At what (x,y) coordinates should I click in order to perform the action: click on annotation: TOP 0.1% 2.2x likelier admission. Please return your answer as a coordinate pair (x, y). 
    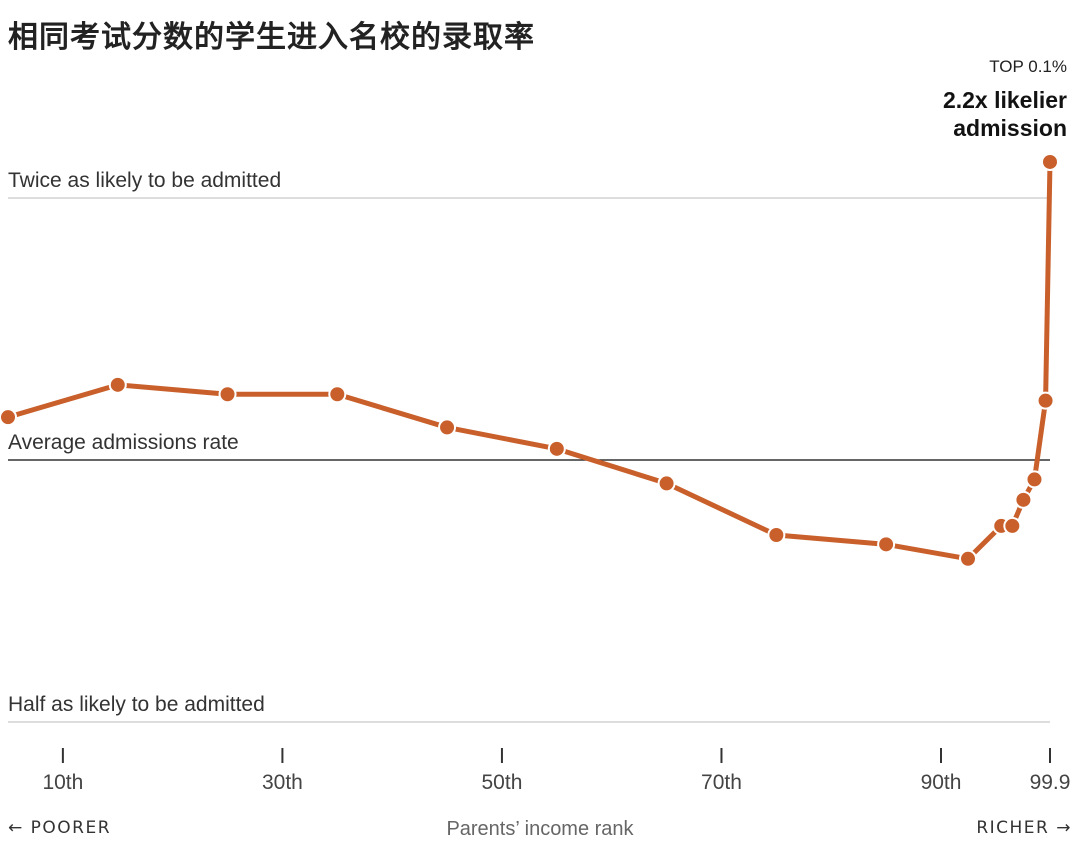
    Looking at the image, I should click on (1005, 99).